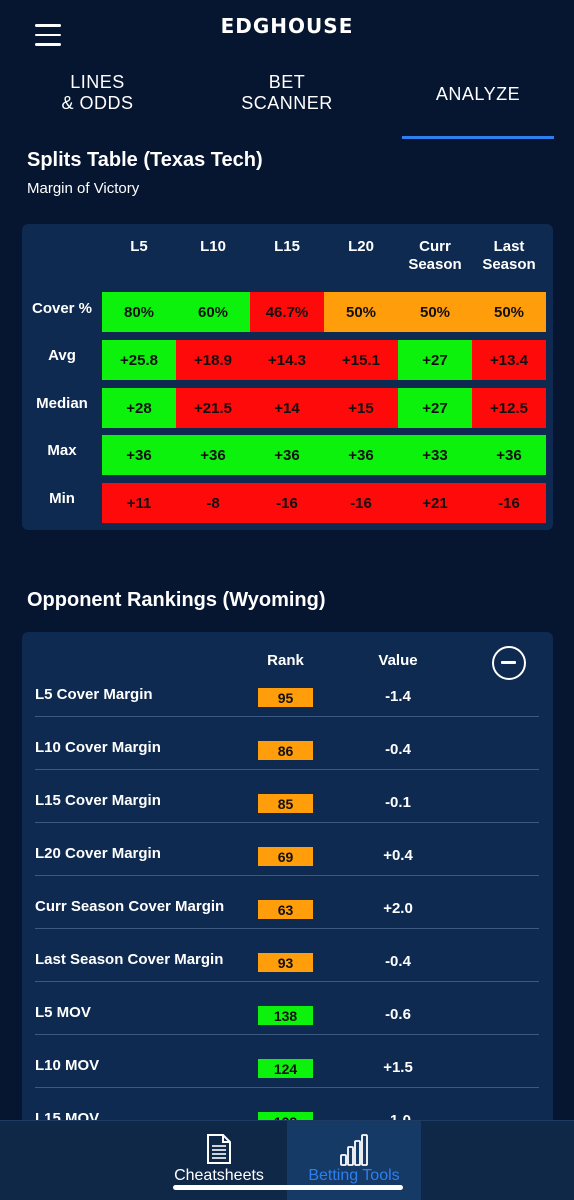 The width and height of the screenshot is (574, 1200). I want to click on row-value: +0.4, so click(398, 855).